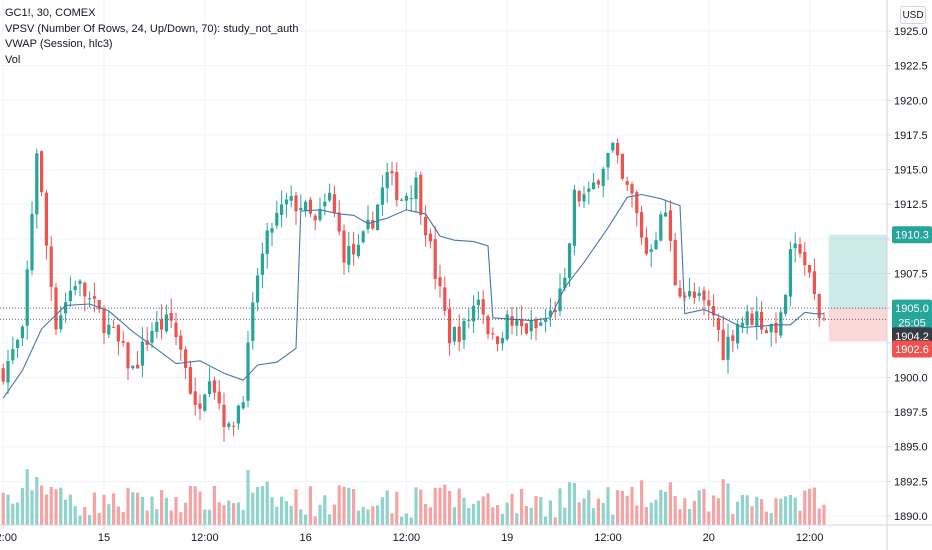 This screenshot has height=550, width=932. Describe the element at coordinates (857, 288) in the screenshot. I see `long-position-box` at that location.